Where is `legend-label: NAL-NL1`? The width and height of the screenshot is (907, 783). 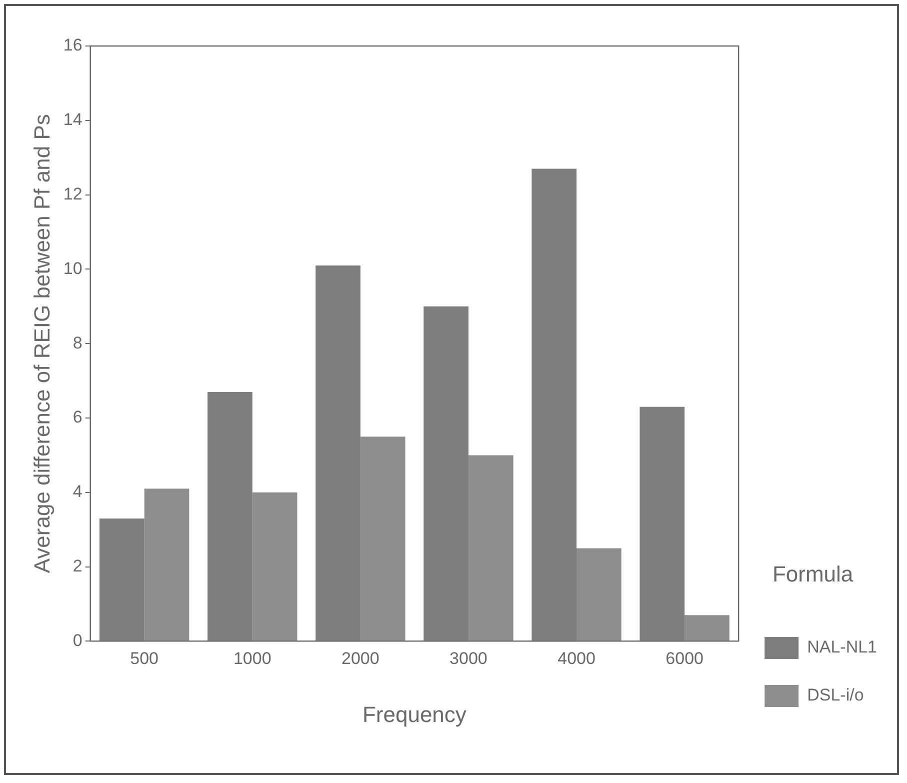
legend-label: NAL-NL1 is located at coordinates (842, 647).